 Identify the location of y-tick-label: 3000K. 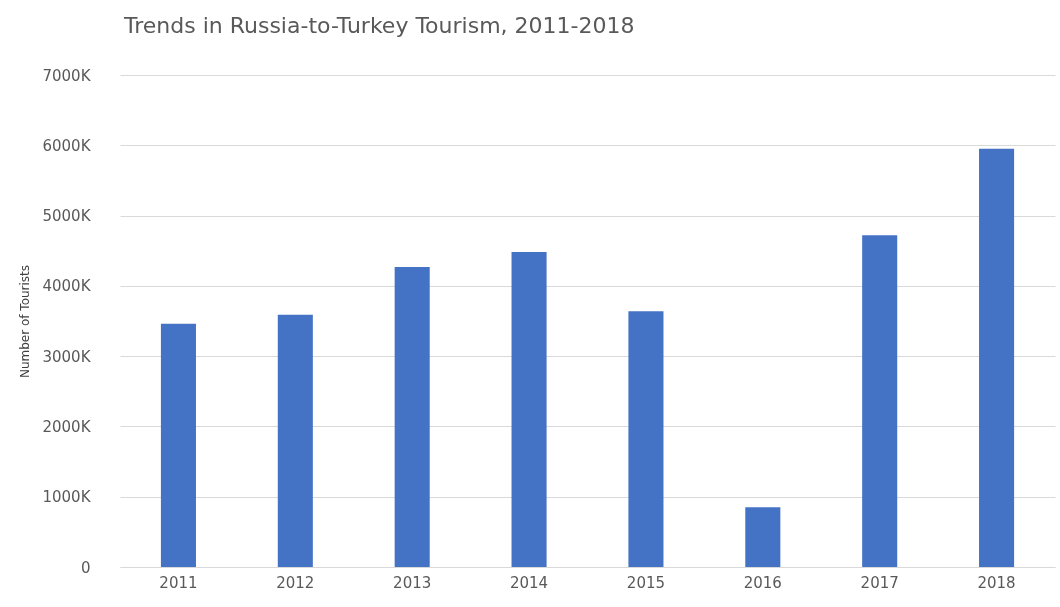
(67, 356).